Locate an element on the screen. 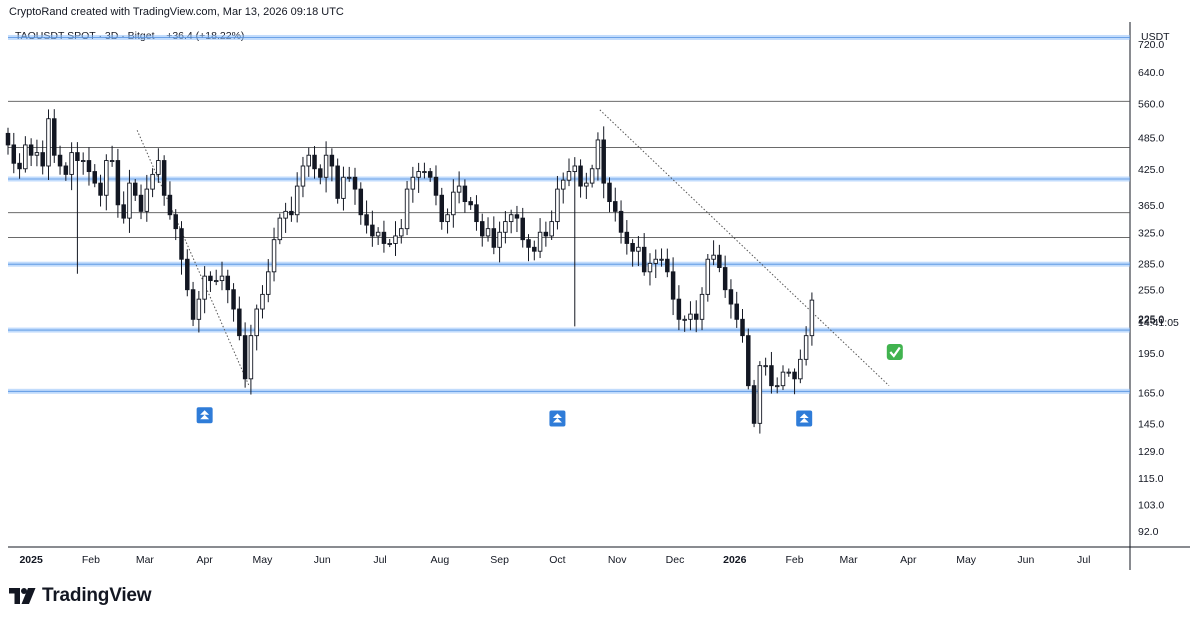  time-tick-label: 2025 is located at coordinates (31, 560).